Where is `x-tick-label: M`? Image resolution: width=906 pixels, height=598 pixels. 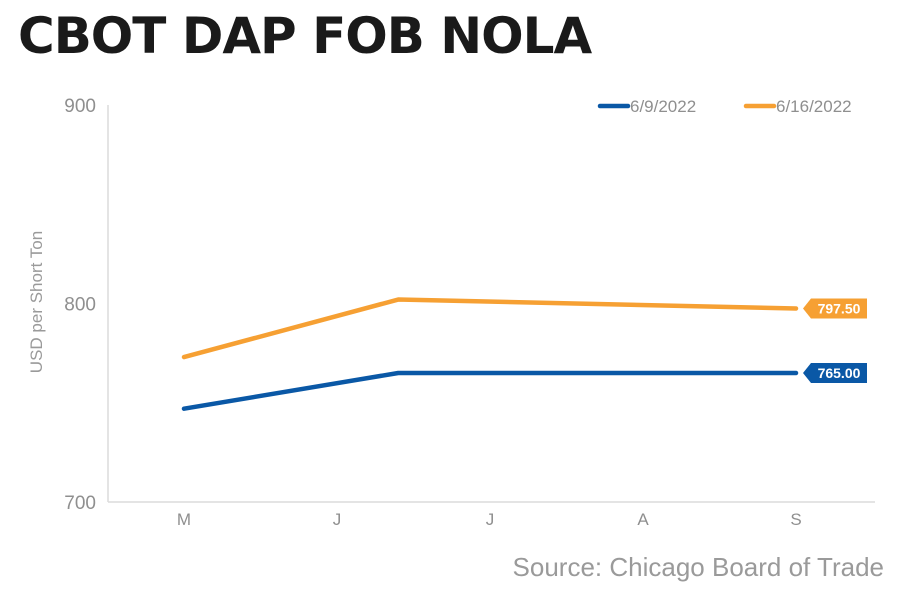 x-tick-label: M is located at coordinates (184, 519).